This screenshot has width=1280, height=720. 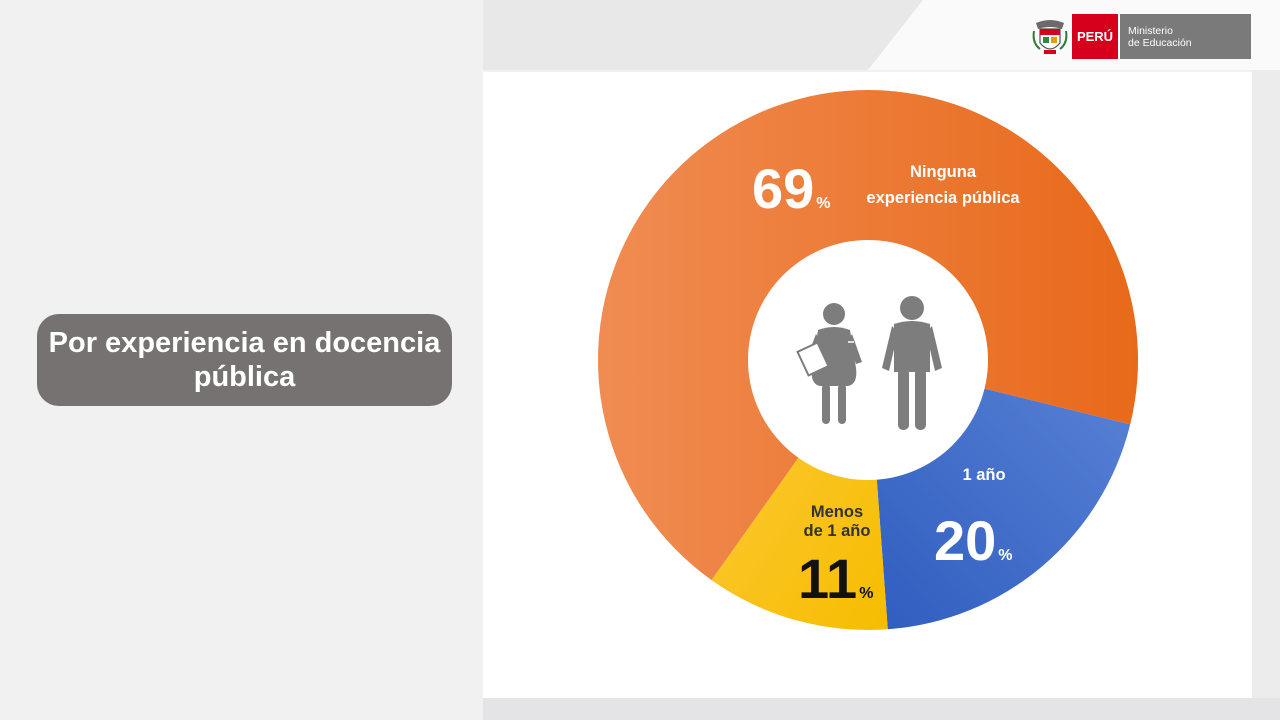 I want to click on value-label-1-anio: 20%, so click(x=973, y=540).